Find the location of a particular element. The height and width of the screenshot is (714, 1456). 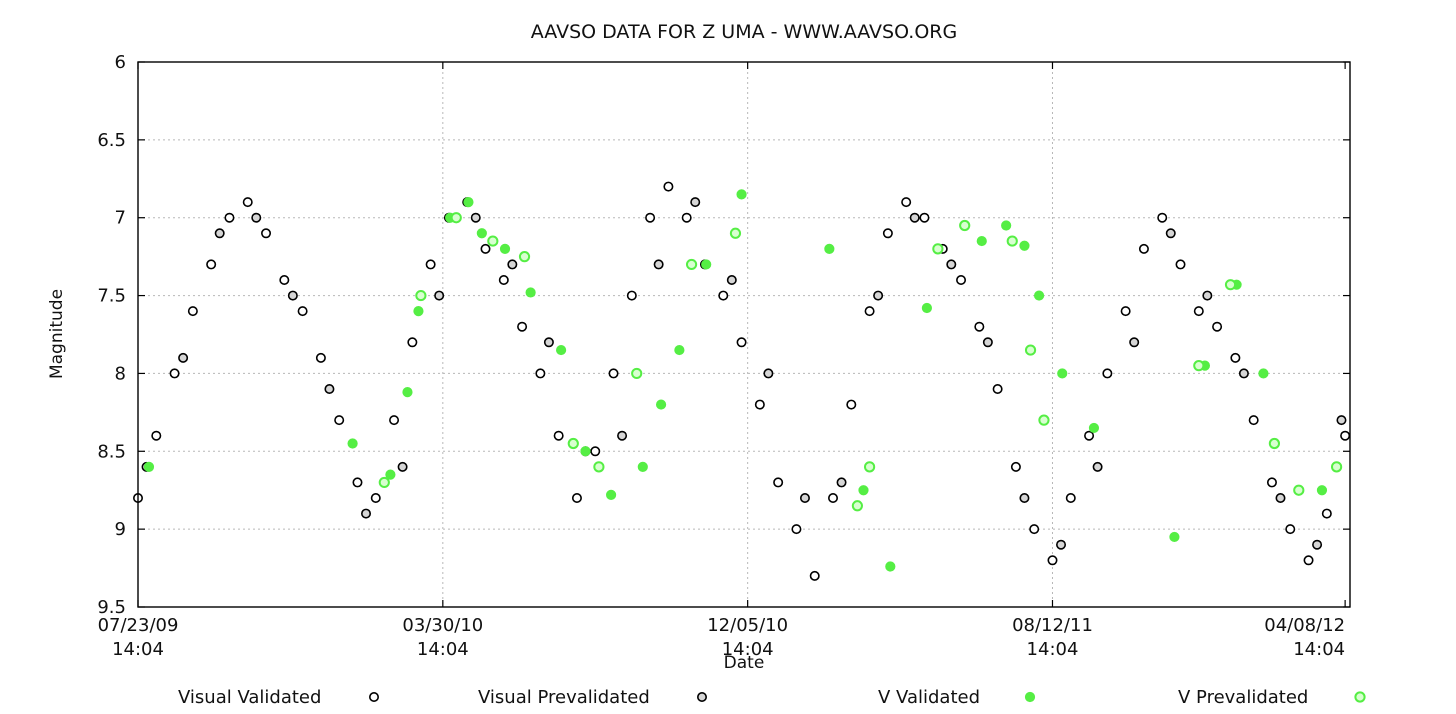

x-axis-label: Date is located at coordinates (744, 663).